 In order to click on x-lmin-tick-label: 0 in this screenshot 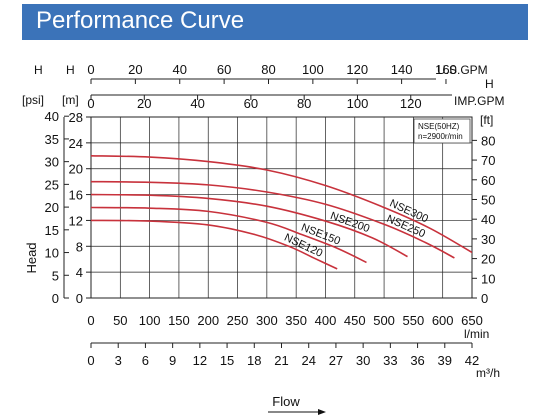, I will do `click(90, 320)`.